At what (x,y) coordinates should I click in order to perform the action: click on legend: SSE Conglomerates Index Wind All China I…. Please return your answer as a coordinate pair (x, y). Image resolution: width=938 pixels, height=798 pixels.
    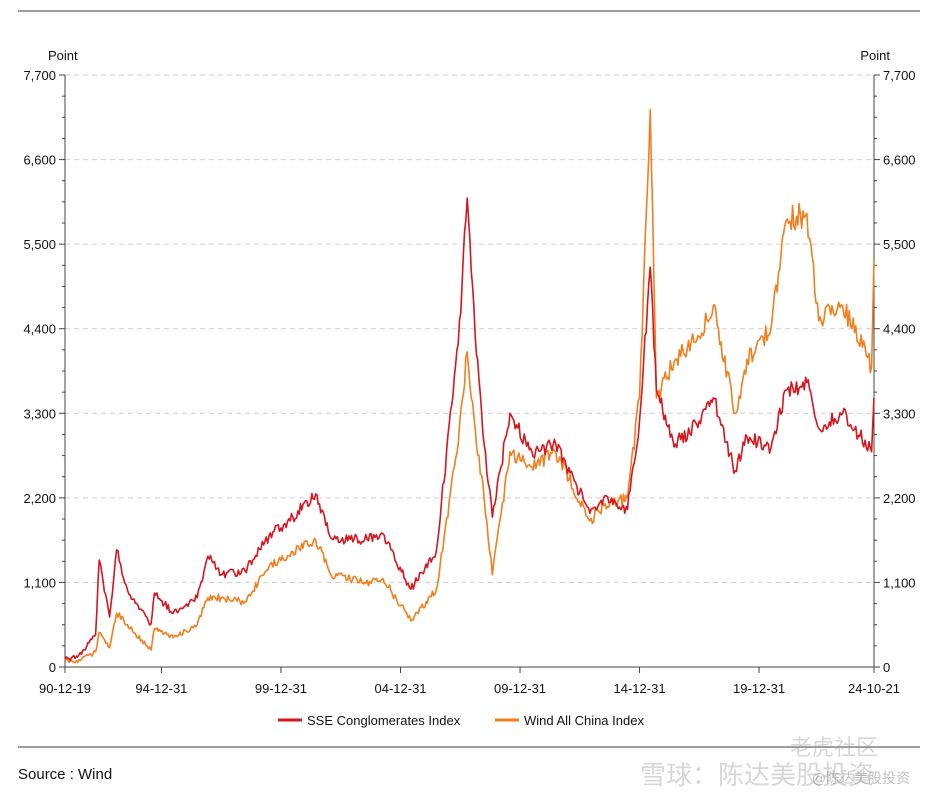
    Looking at the image, I should click on (461, 720).